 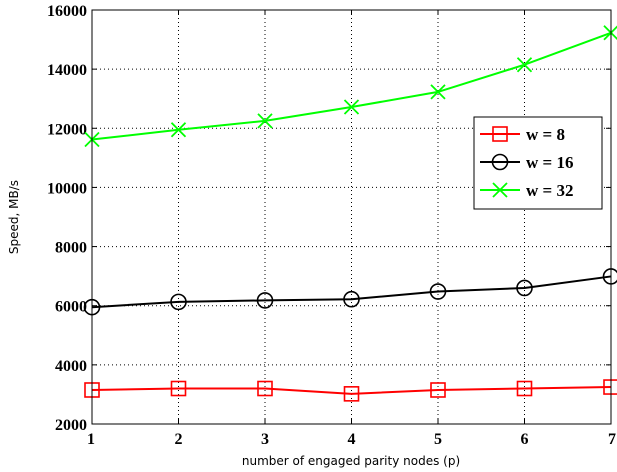 I want to click on legend-item: w = 8, so click(x=522, y=134).